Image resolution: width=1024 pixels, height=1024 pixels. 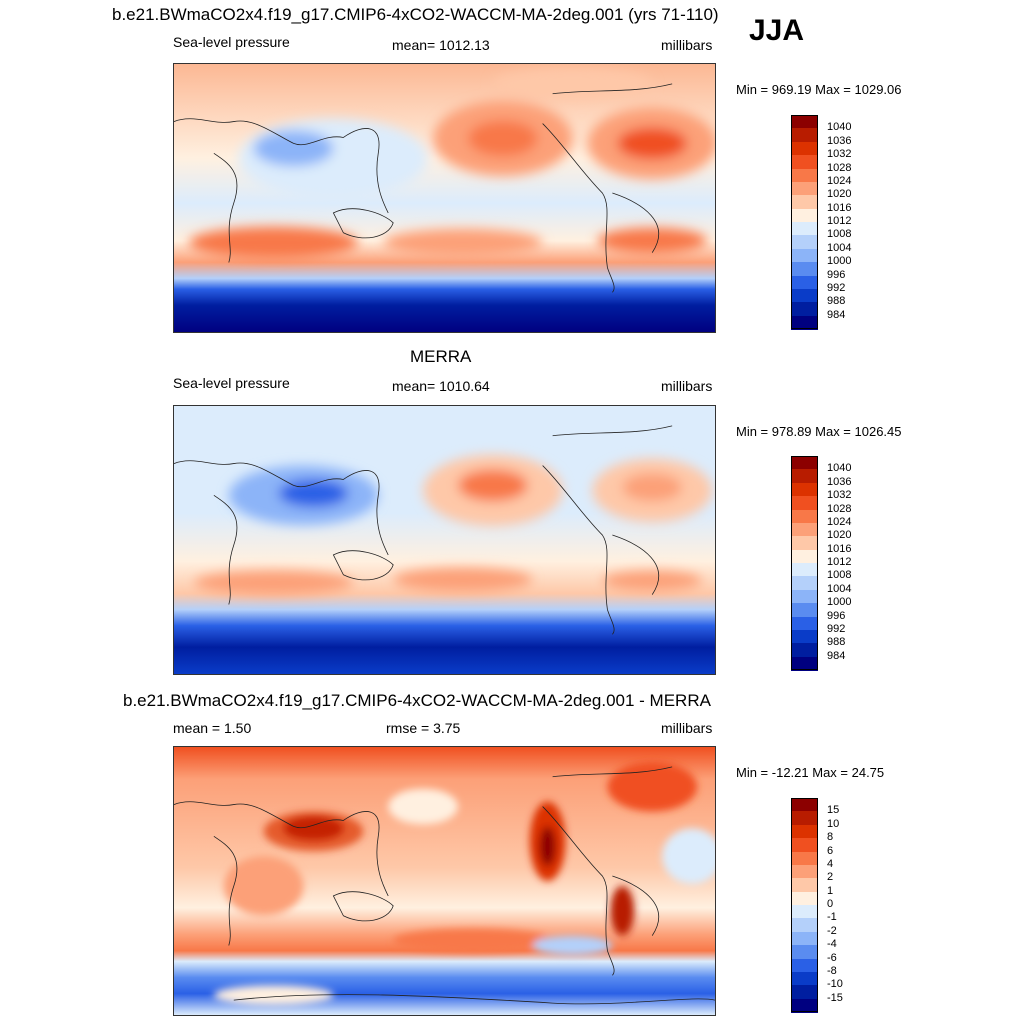 What do you see at coordinates (777, 30) in the screenshot?
I see `season-label: JJA` at bounding box center [777, 30].